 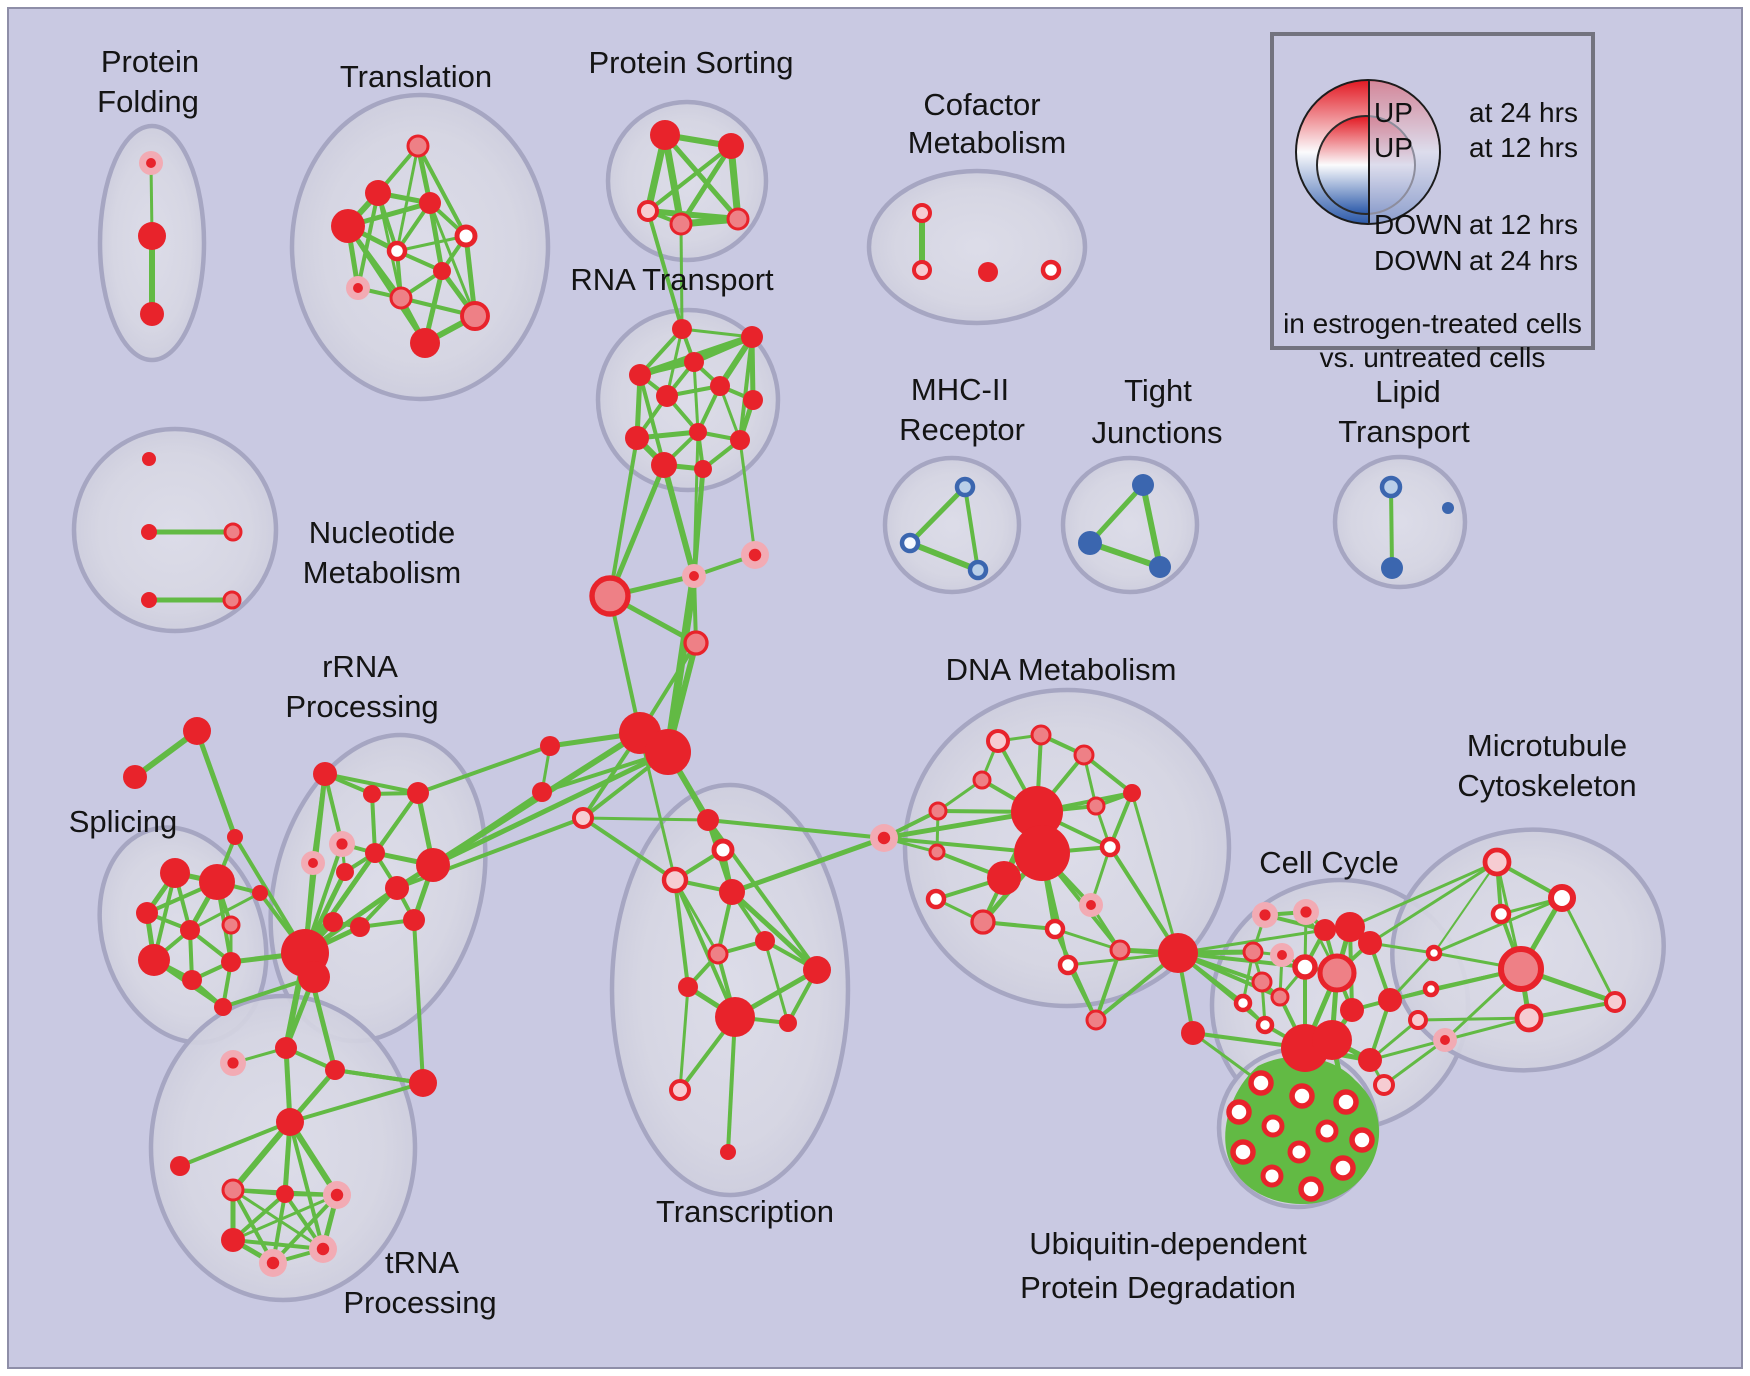 I want to click on edge-splicing, so click(x=225, y=911).